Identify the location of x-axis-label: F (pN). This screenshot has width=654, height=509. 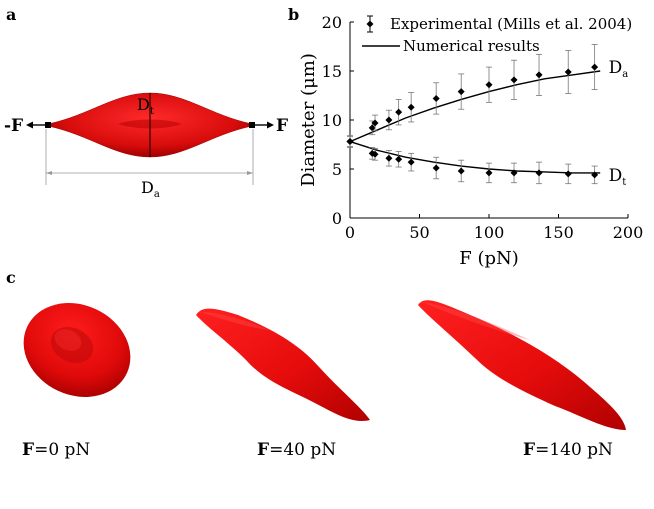
(489, 258).